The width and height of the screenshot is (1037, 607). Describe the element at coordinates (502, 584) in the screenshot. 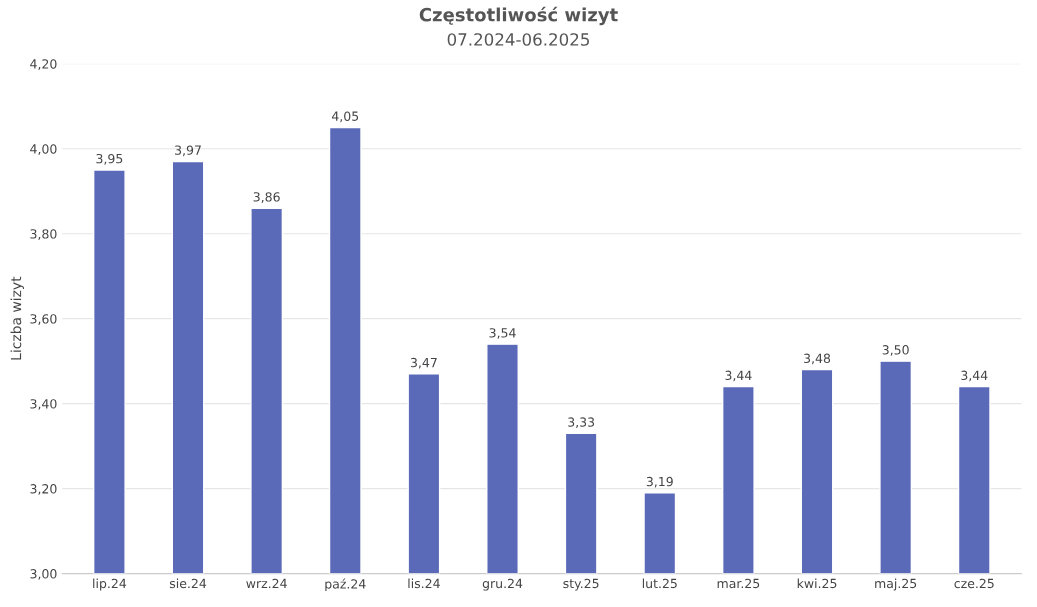

I see `x-tick-label: gru.24` at that location.